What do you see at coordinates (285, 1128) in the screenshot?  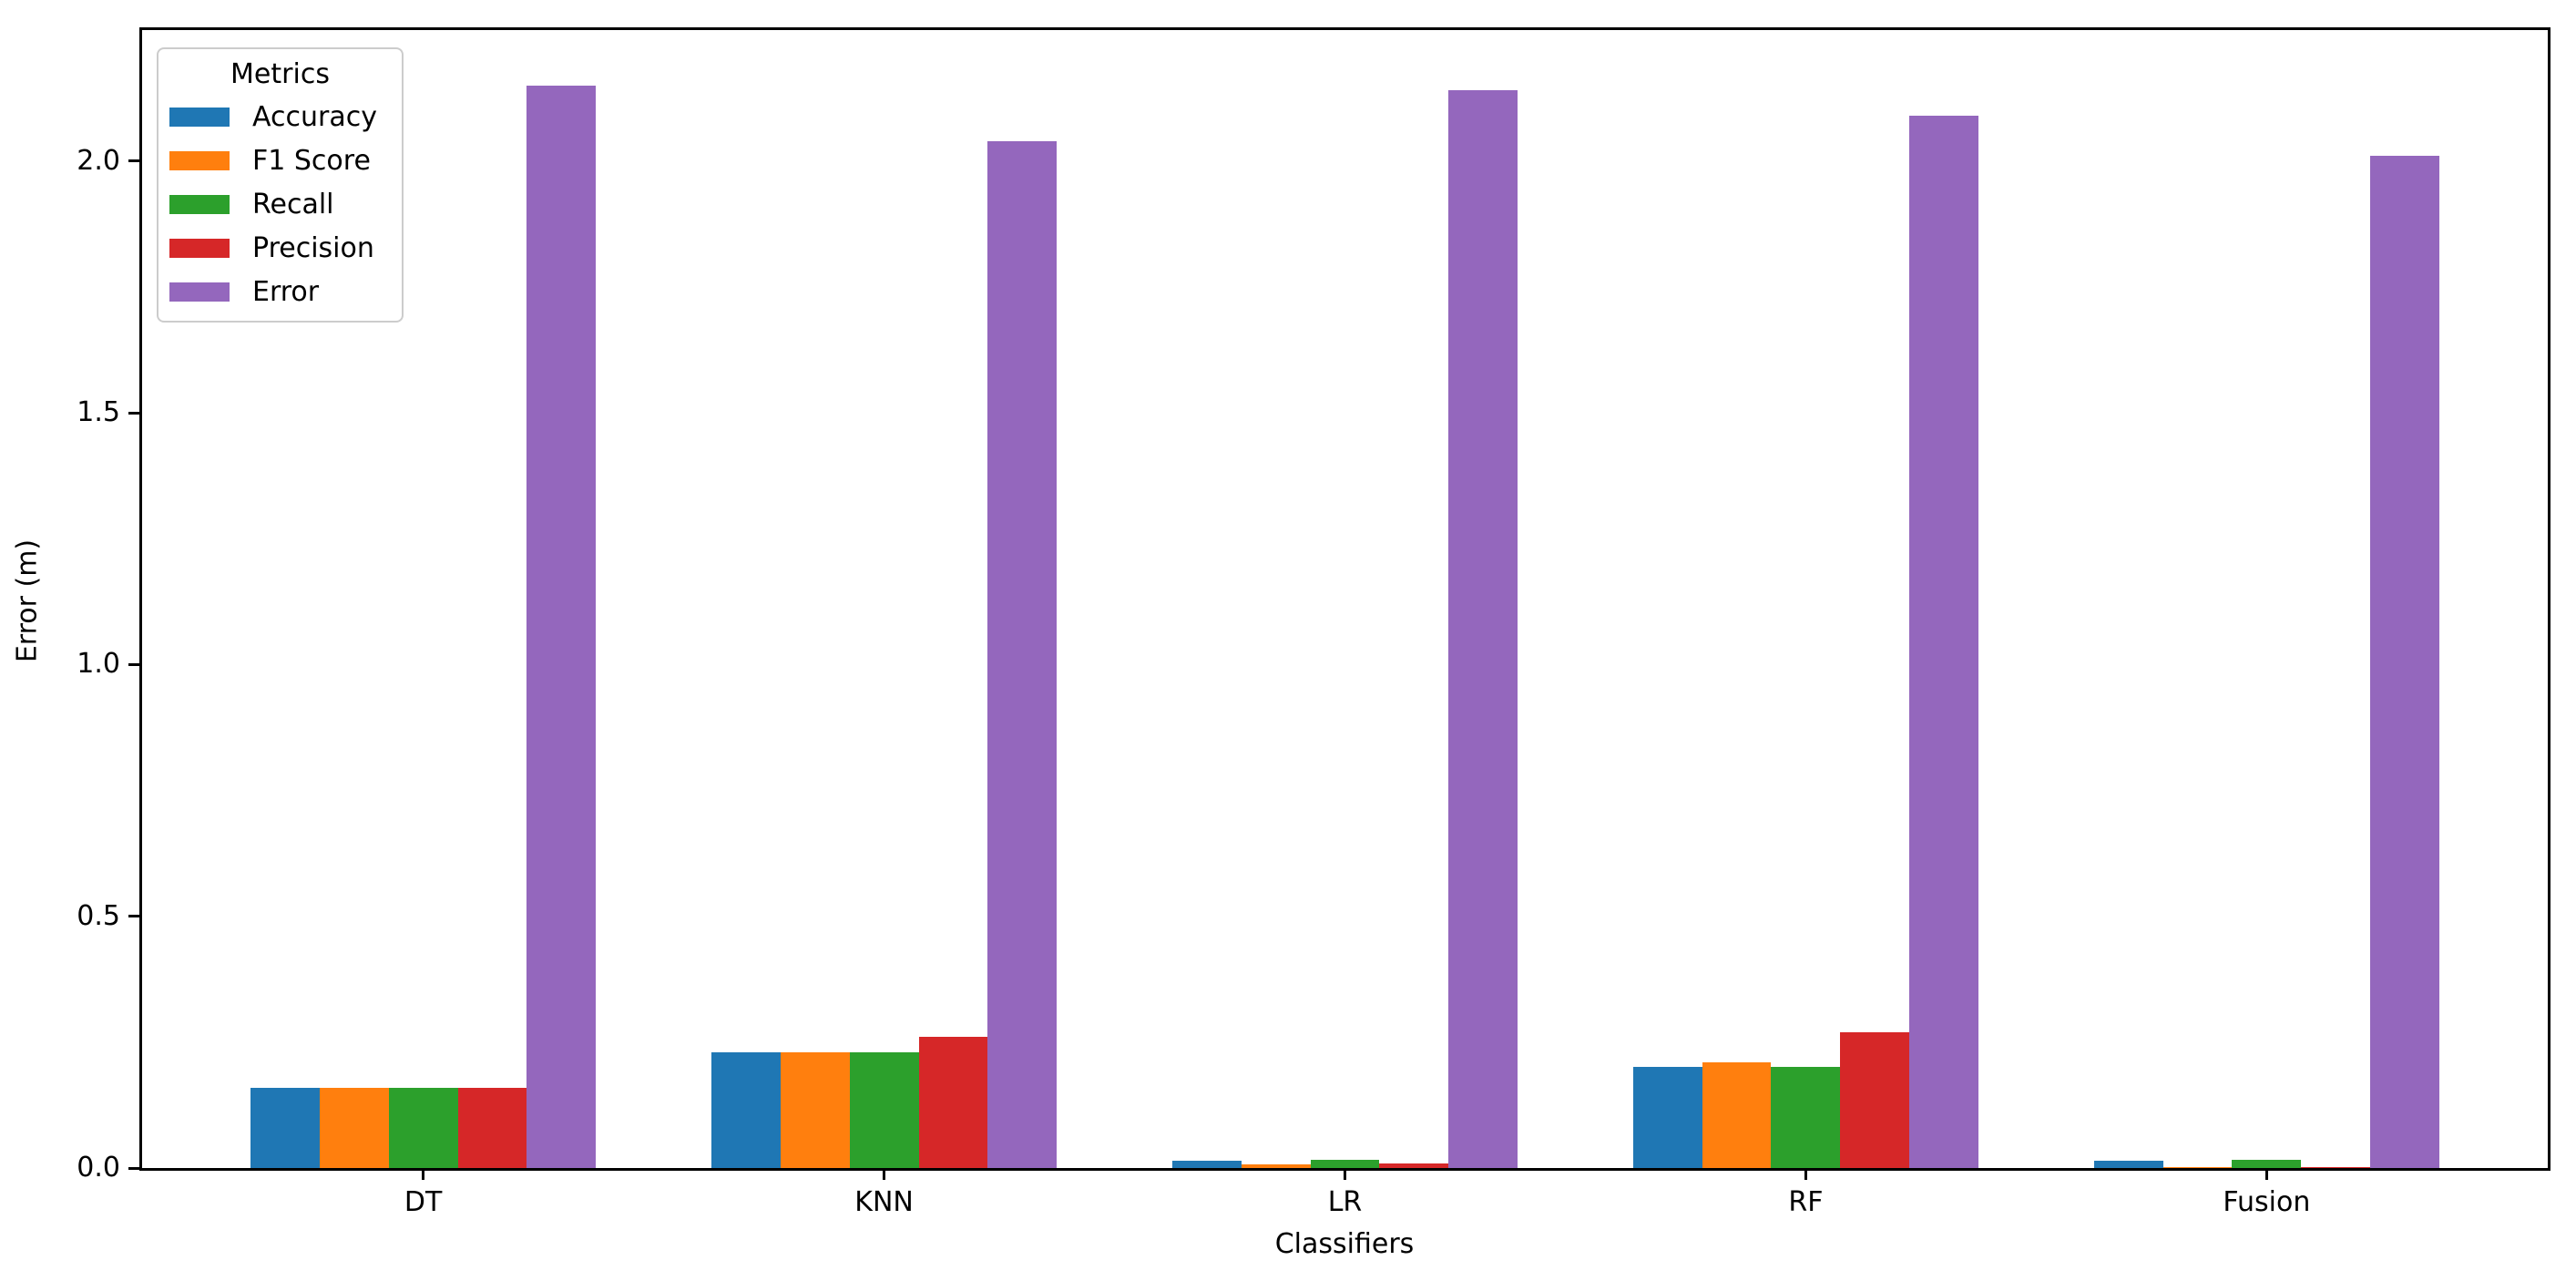 I see `bar-accuracy-dt` at bounding box center [285, 1128].